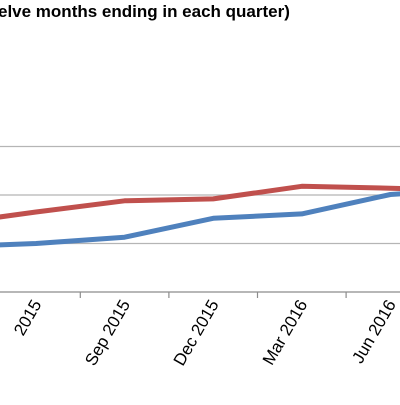 Image resolution: width=400 pixels, height=405 pixels. Describe the element at coordinates (373, 332) in the screenshot. I see `x-tick-label: Jun 2016` at that location.